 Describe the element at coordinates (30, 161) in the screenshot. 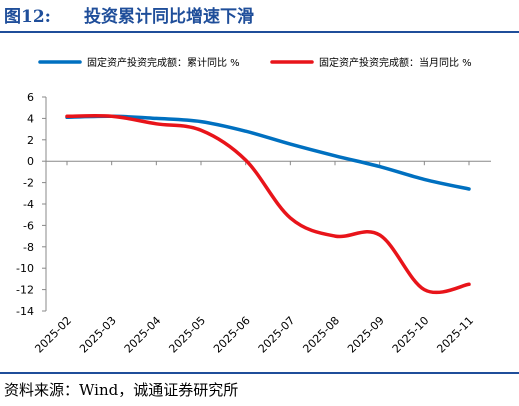

I see `y-tick-label: 0` at that location.